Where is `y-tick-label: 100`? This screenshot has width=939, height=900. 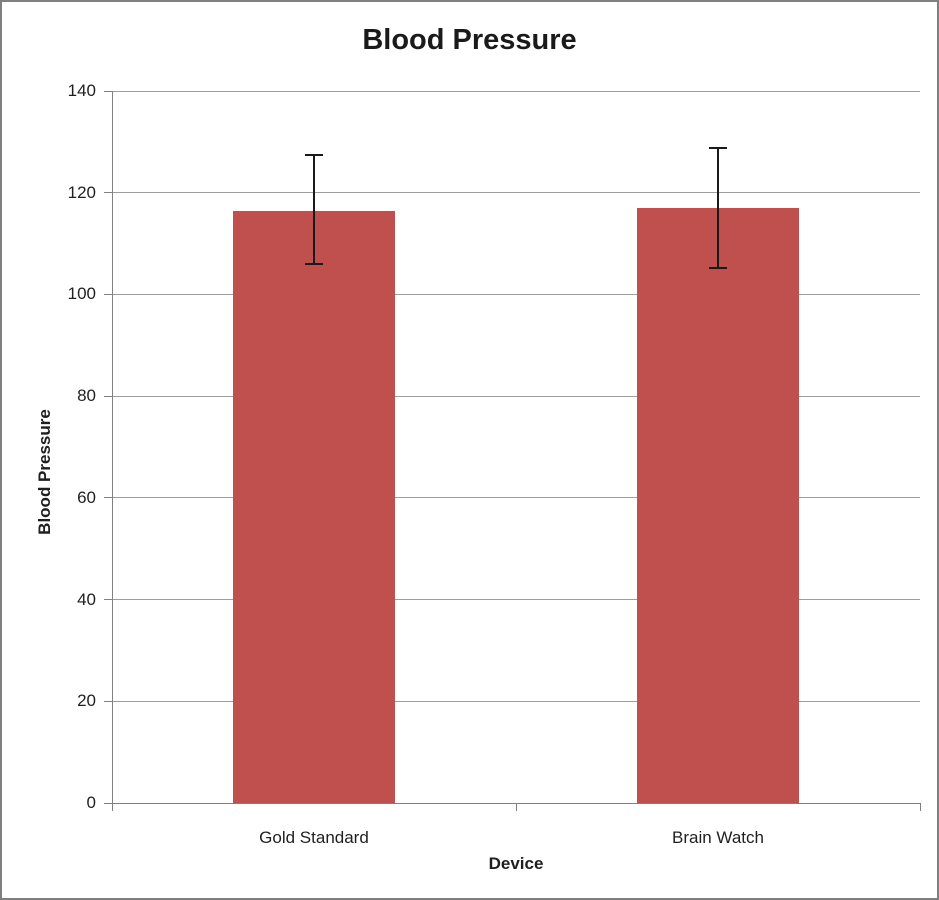 y-tick-label: 100 is located at coordinates (81, 294).